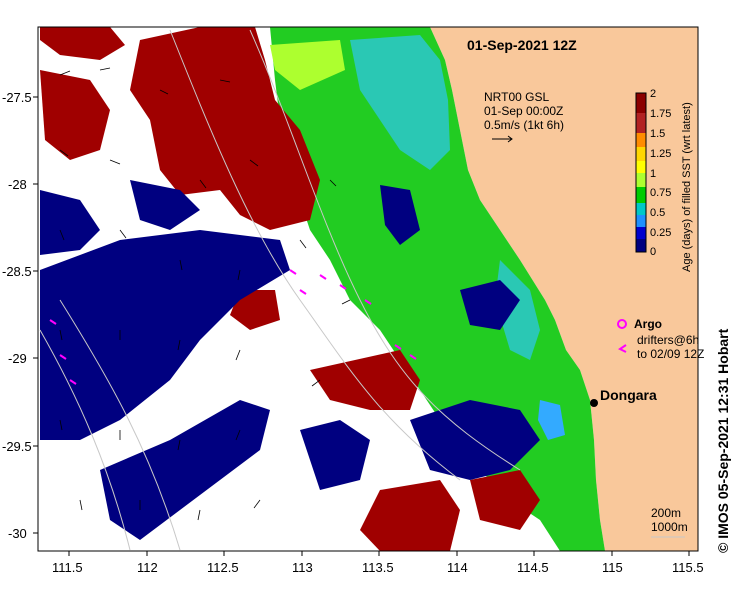 The width and height of the screenshot is (739, 592). What do you see at coordinates (653, 94) in the screenshot?
I see `colorbar-tick: 2` at bounding box center [653, 94].